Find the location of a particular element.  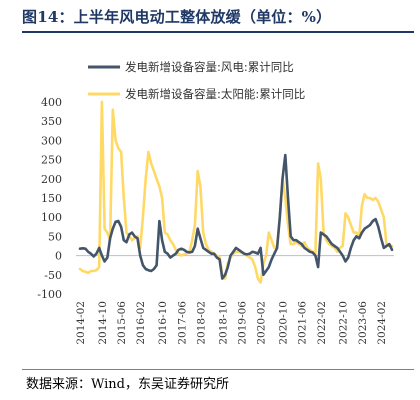

x-tick-label: 2016-10 is located at coordinates (163, 323).